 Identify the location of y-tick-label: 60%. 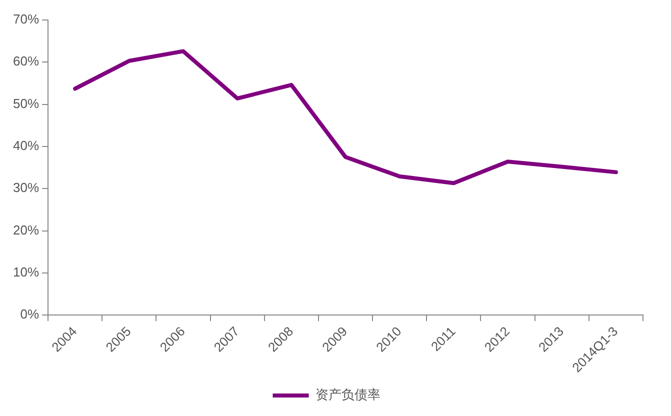
(26, 61).